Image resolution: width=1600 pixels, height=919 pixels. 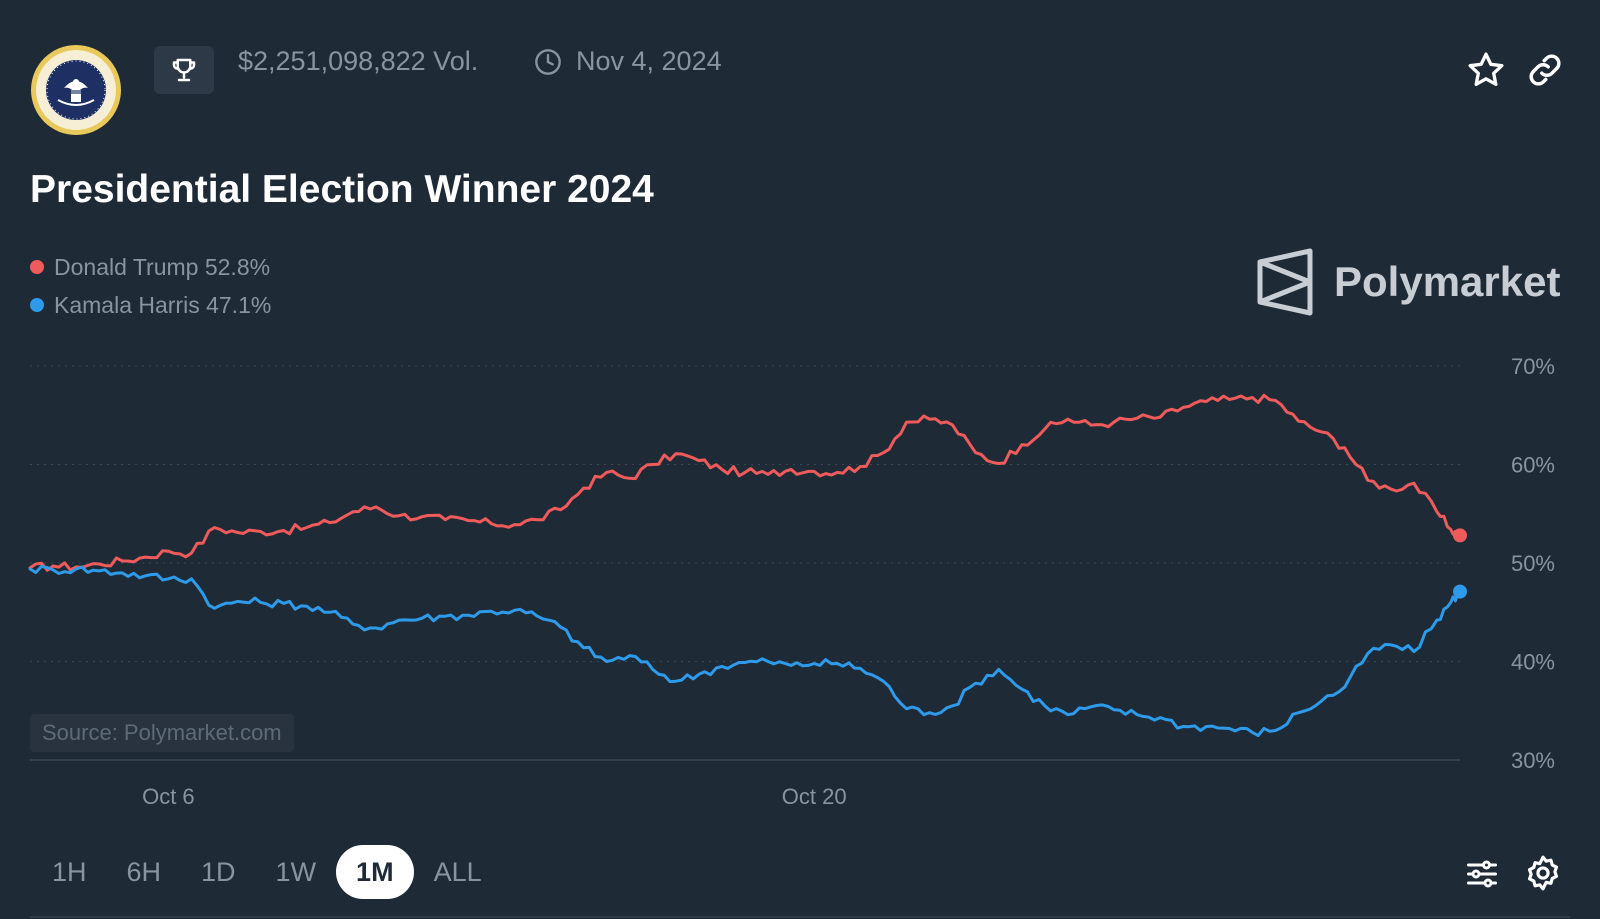 I want to click on volume-text: $2,251,098,822 Vol., so click(x=358, y=61).